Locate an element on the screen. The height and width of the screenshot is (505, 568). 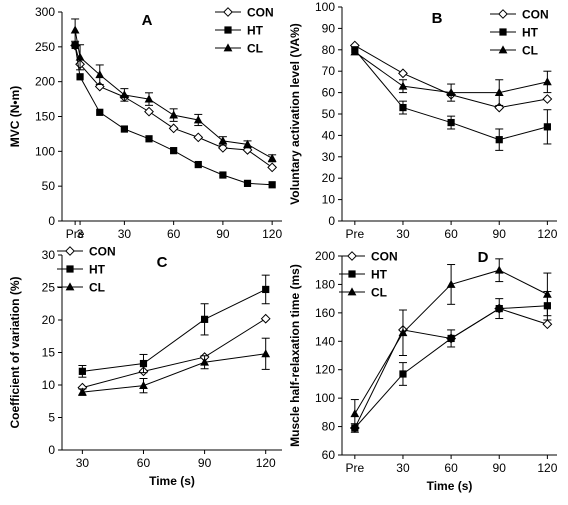
y-axis-label: Coefficient of variation (%) is located at coordinates (15, 352).